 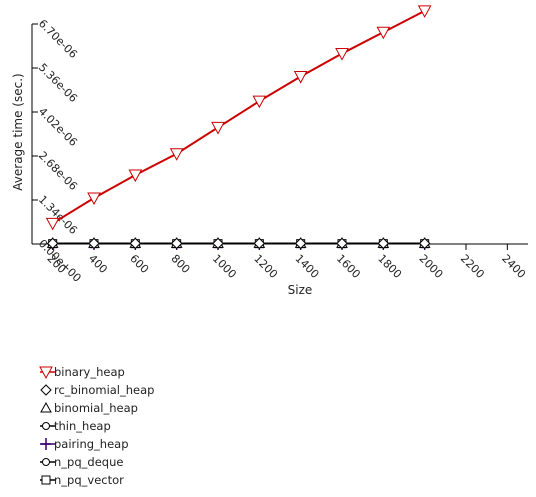 I want to click on y-tick-label: 5.36e-06, so click(x=58, y=83).